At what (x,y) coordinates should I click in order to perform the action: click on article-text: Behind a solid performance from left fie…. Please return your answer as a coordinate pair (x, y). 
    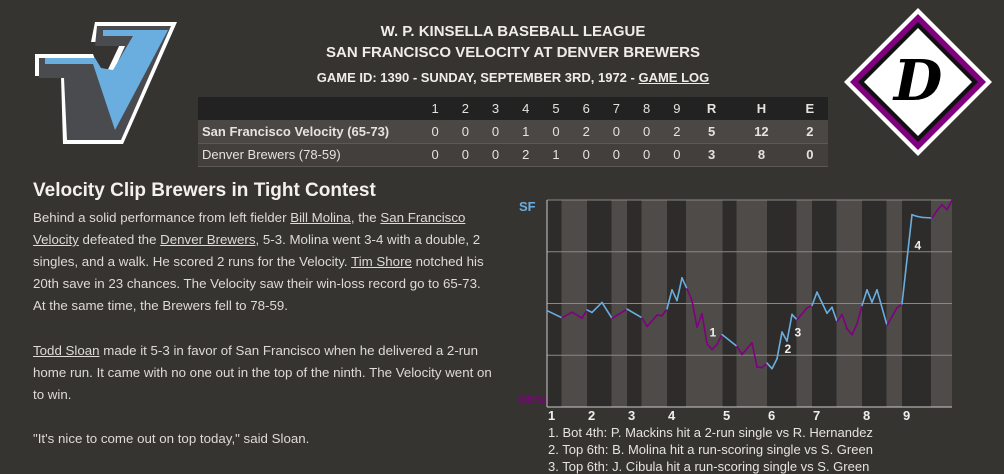
    Looking at the image, I should click on (162, 217).